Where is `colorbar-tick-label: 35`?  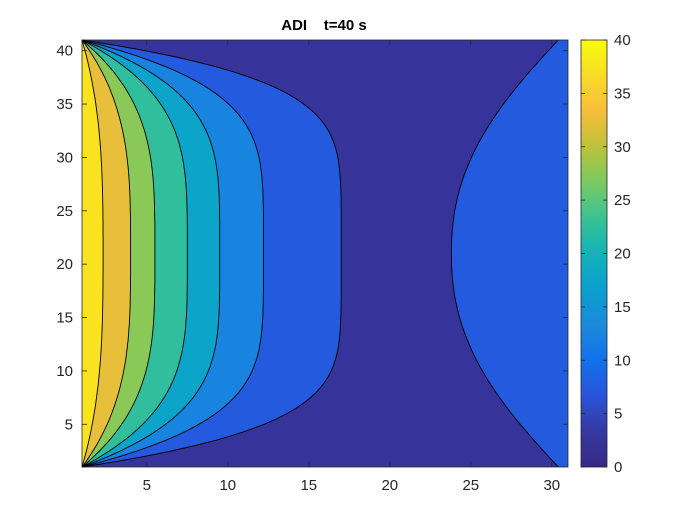 colorbar-tick-label: 35 is located at coordinates (622, 93).